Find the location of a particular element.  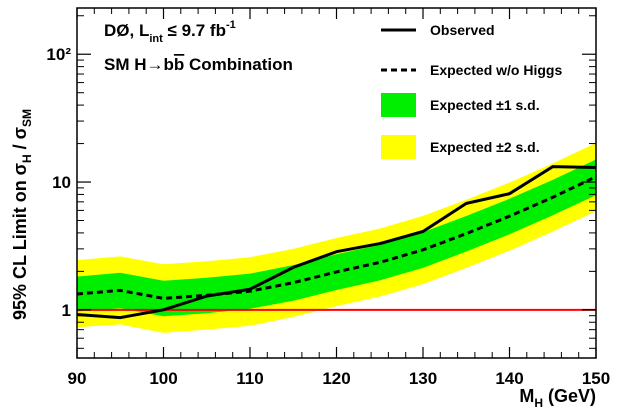

legend-2sd-swatch is located at coordinates (398, 147).